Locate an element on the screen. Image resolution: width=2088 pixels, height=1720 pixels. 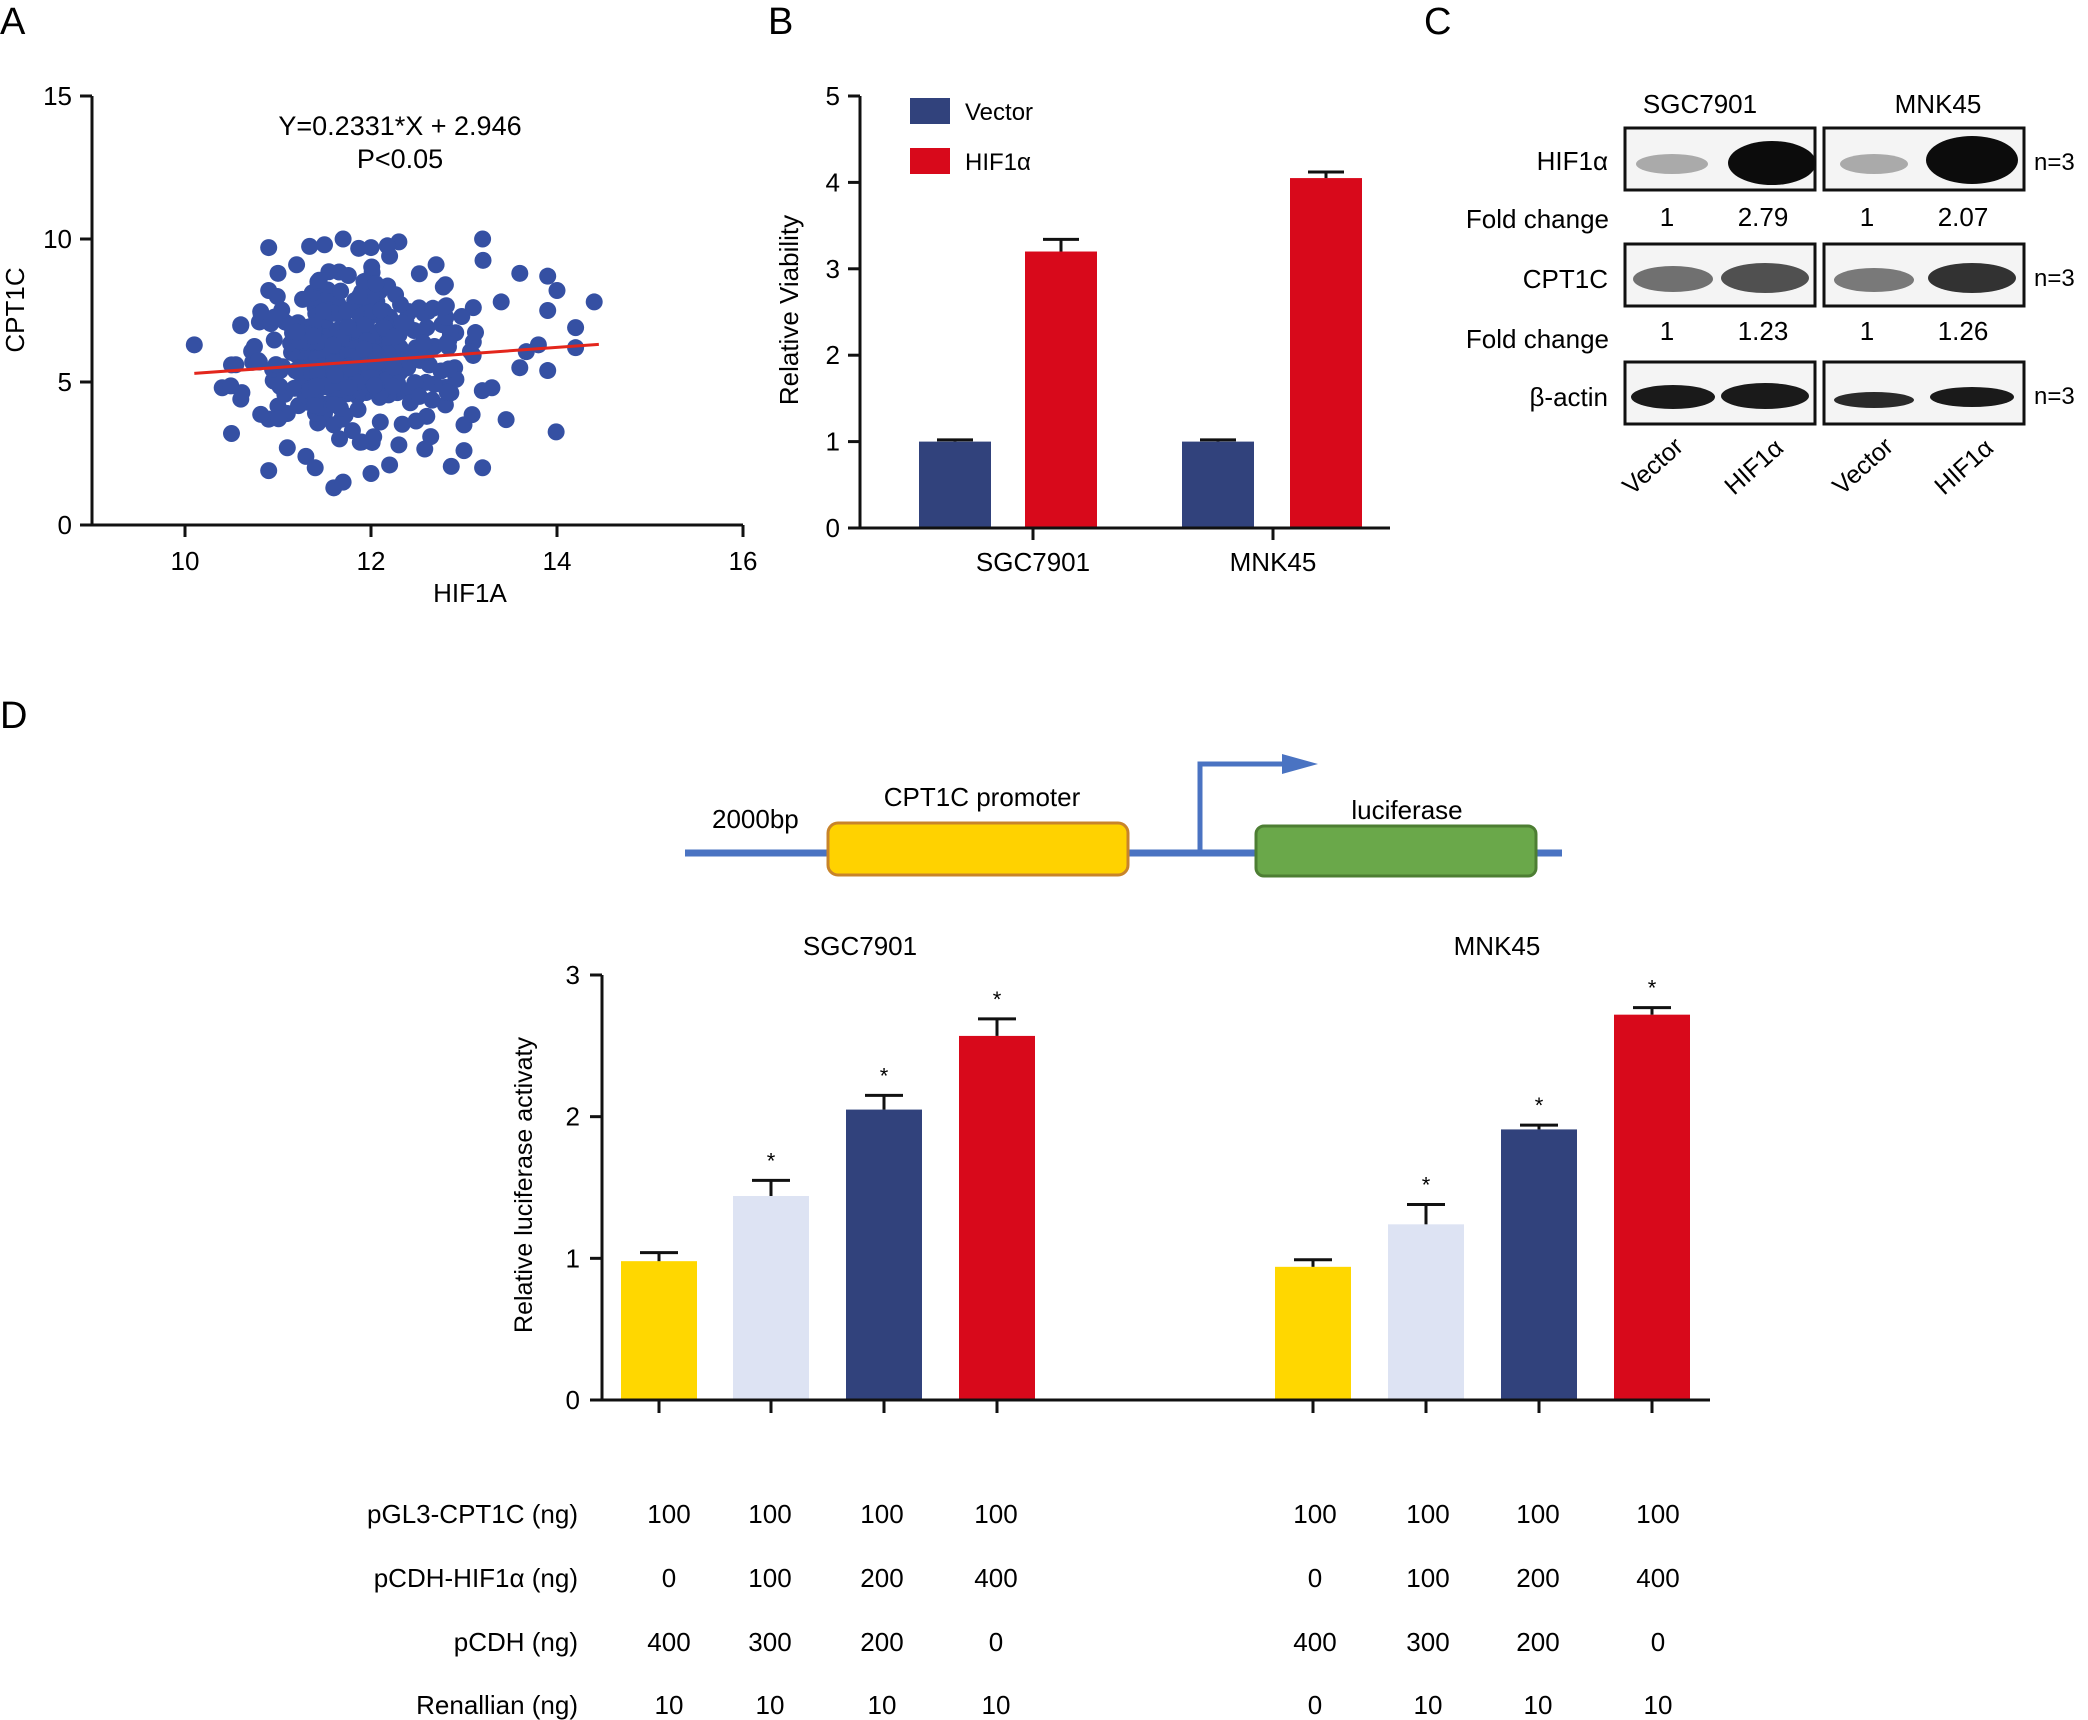
blot-label-beta-actin: β-actin is located at coordinates (1568, 397).